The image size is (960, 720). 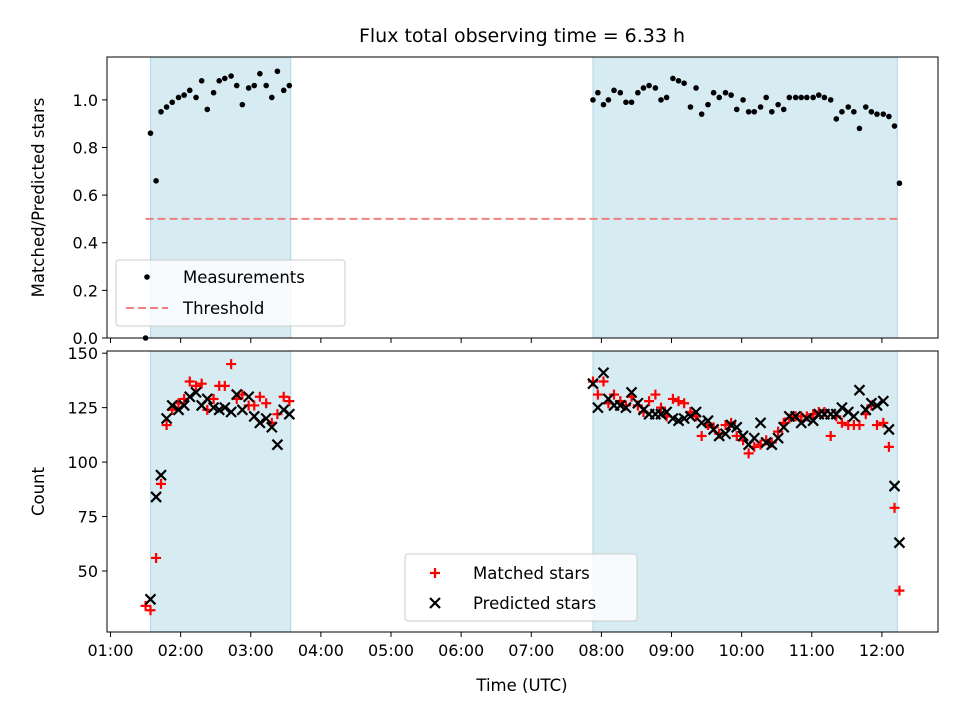 What do you see at coordinates (244, 277) in the screenshot?
I see `legend-label-measurements: Measurements` at bounding box center [244, 277].